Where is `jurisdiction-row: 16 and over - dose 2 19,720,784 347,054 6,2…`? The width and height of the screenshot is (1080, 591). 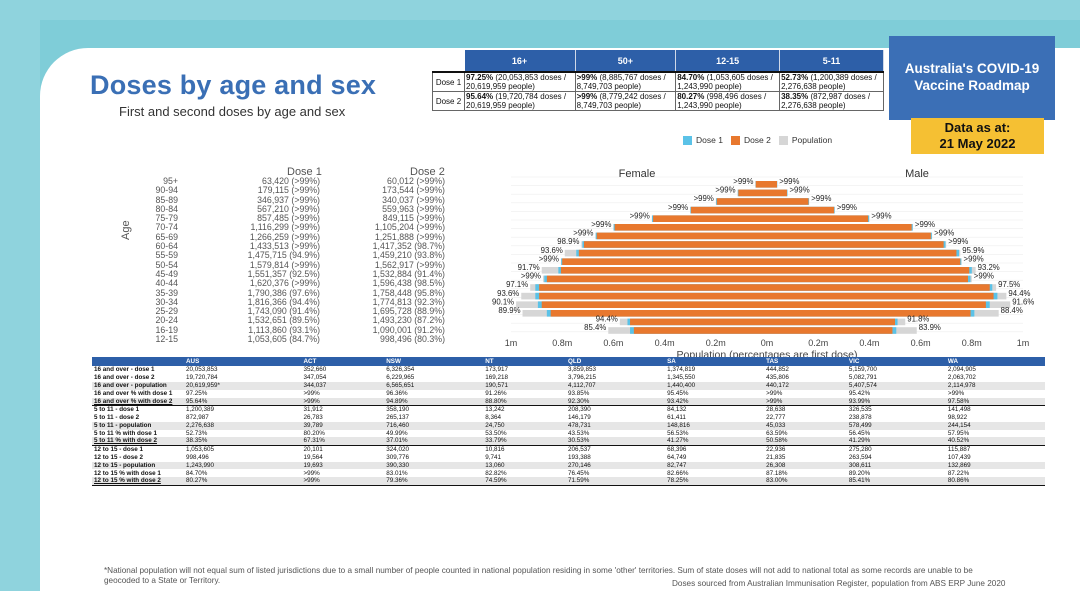
jurisdiction-row: 16 and over - dose 2 19,720,784 347,054 6,2… is located at coordinates (568, 378).